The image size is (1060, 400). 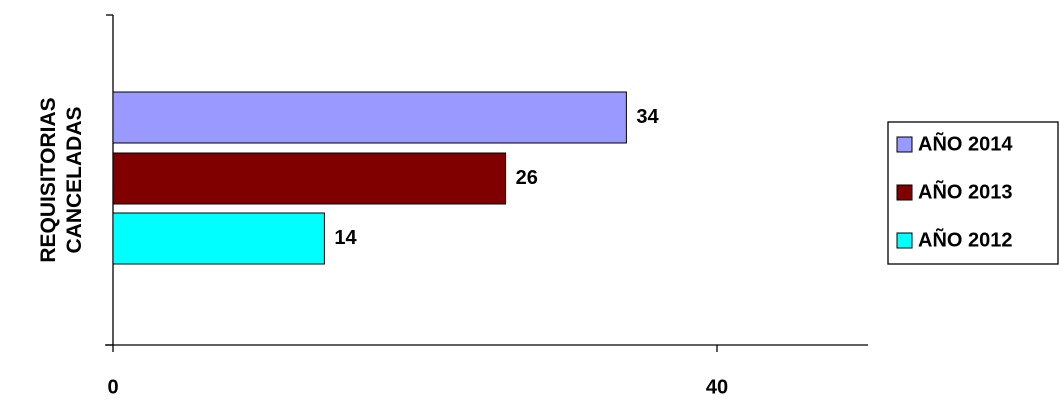 I want to click on legend-label: AÑO 2012, so click(x=965, y=239).